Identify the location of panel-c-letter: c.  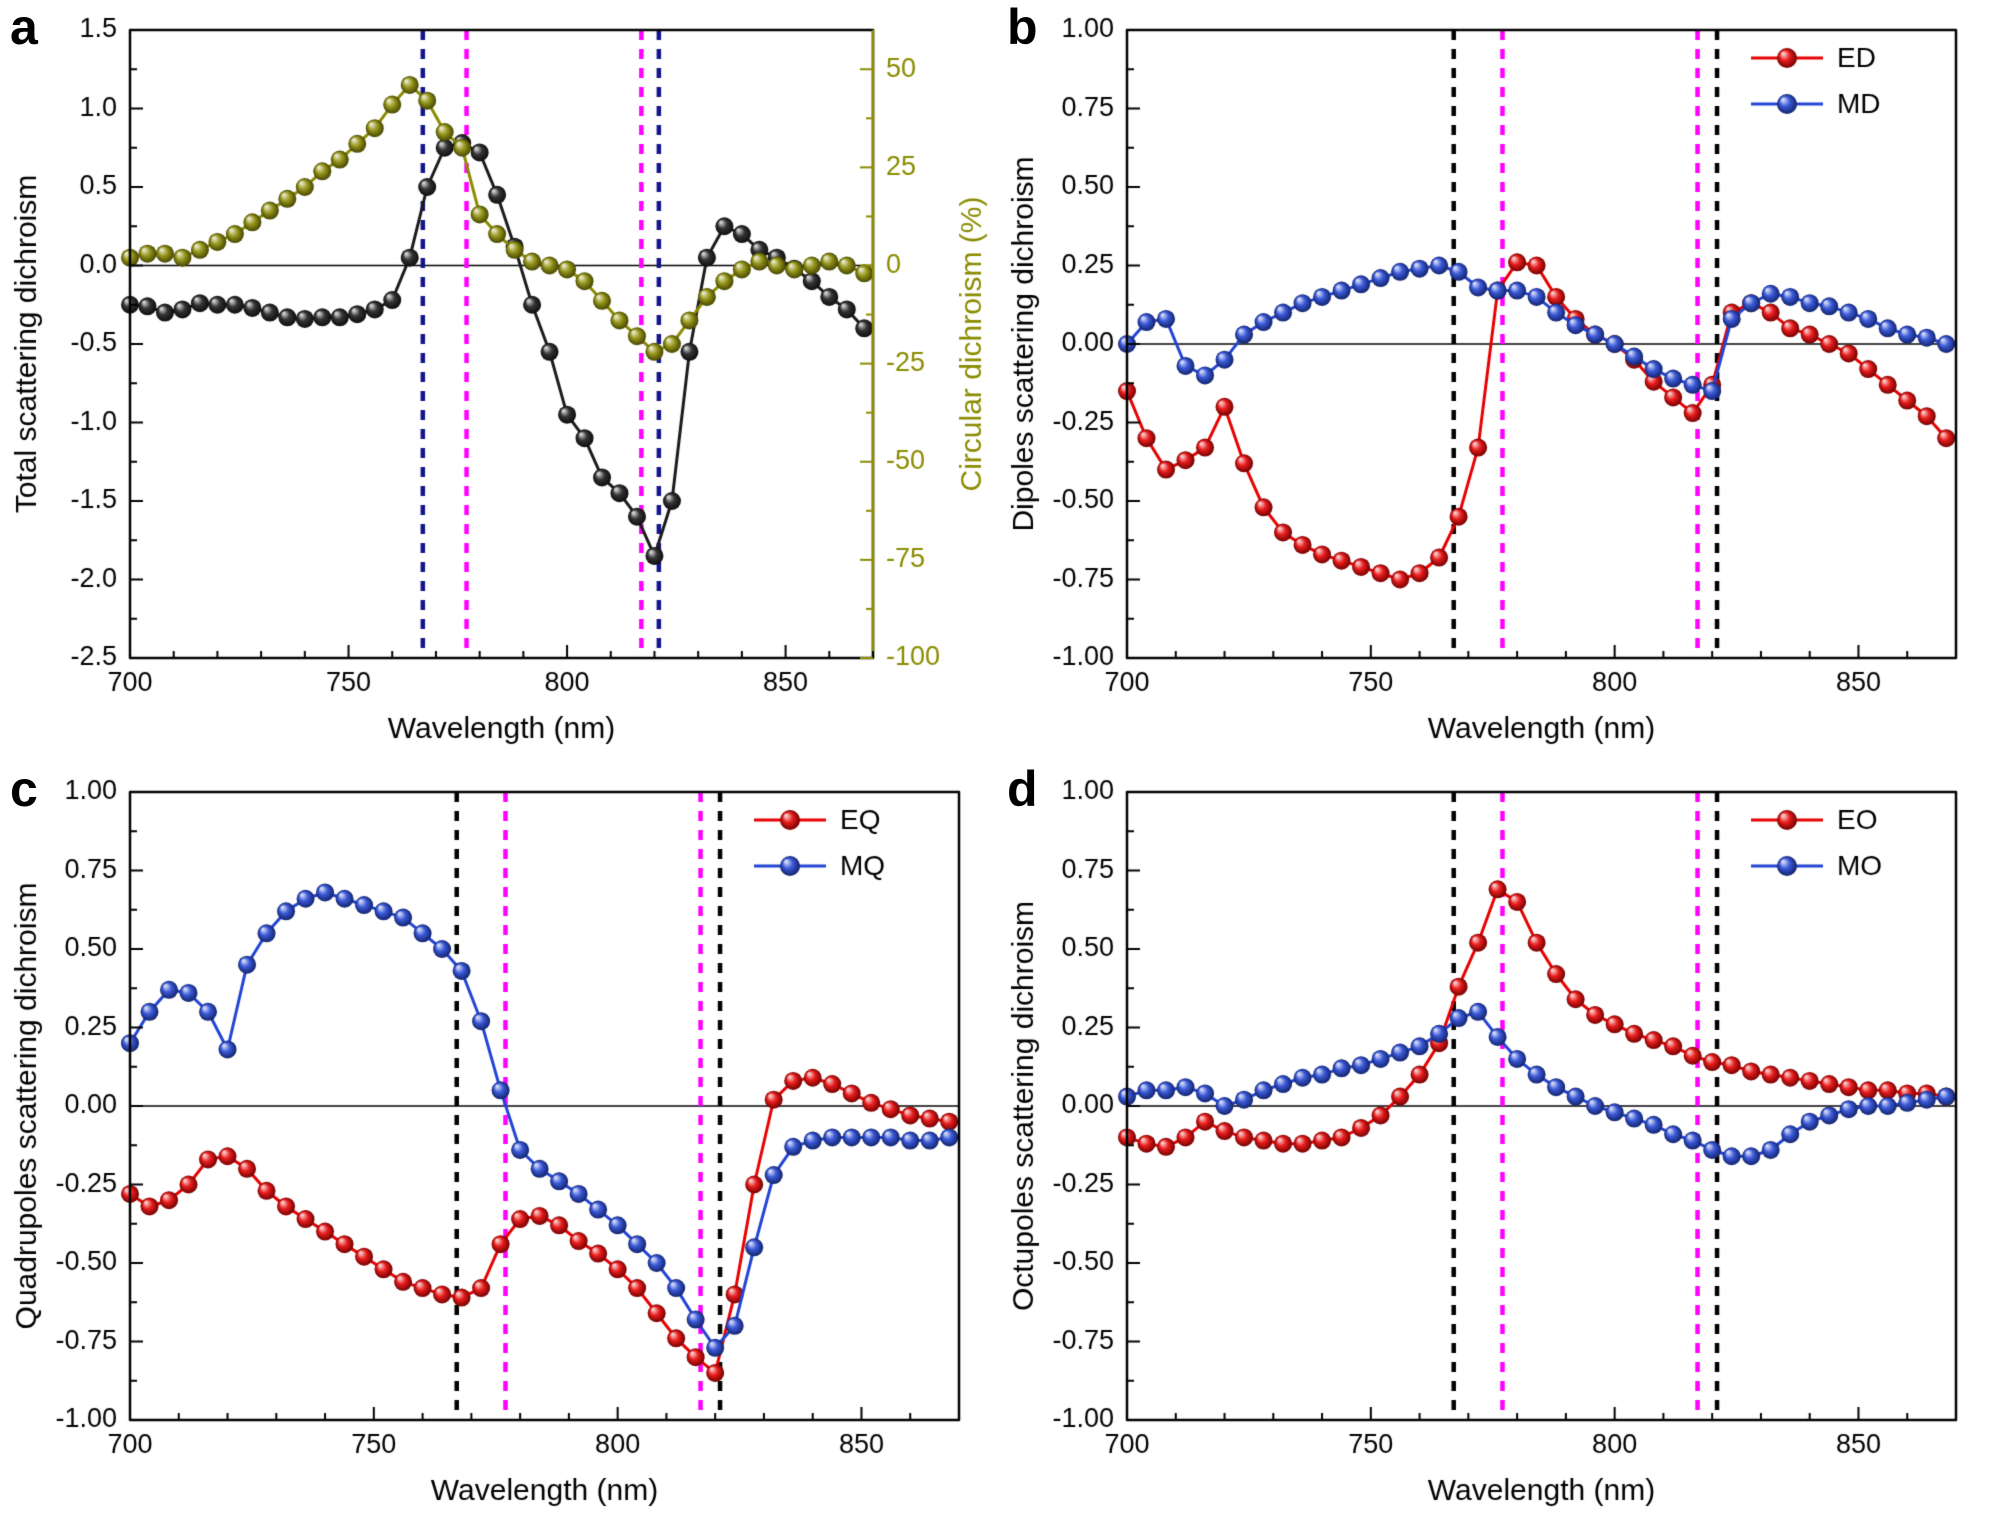
(24, 789).